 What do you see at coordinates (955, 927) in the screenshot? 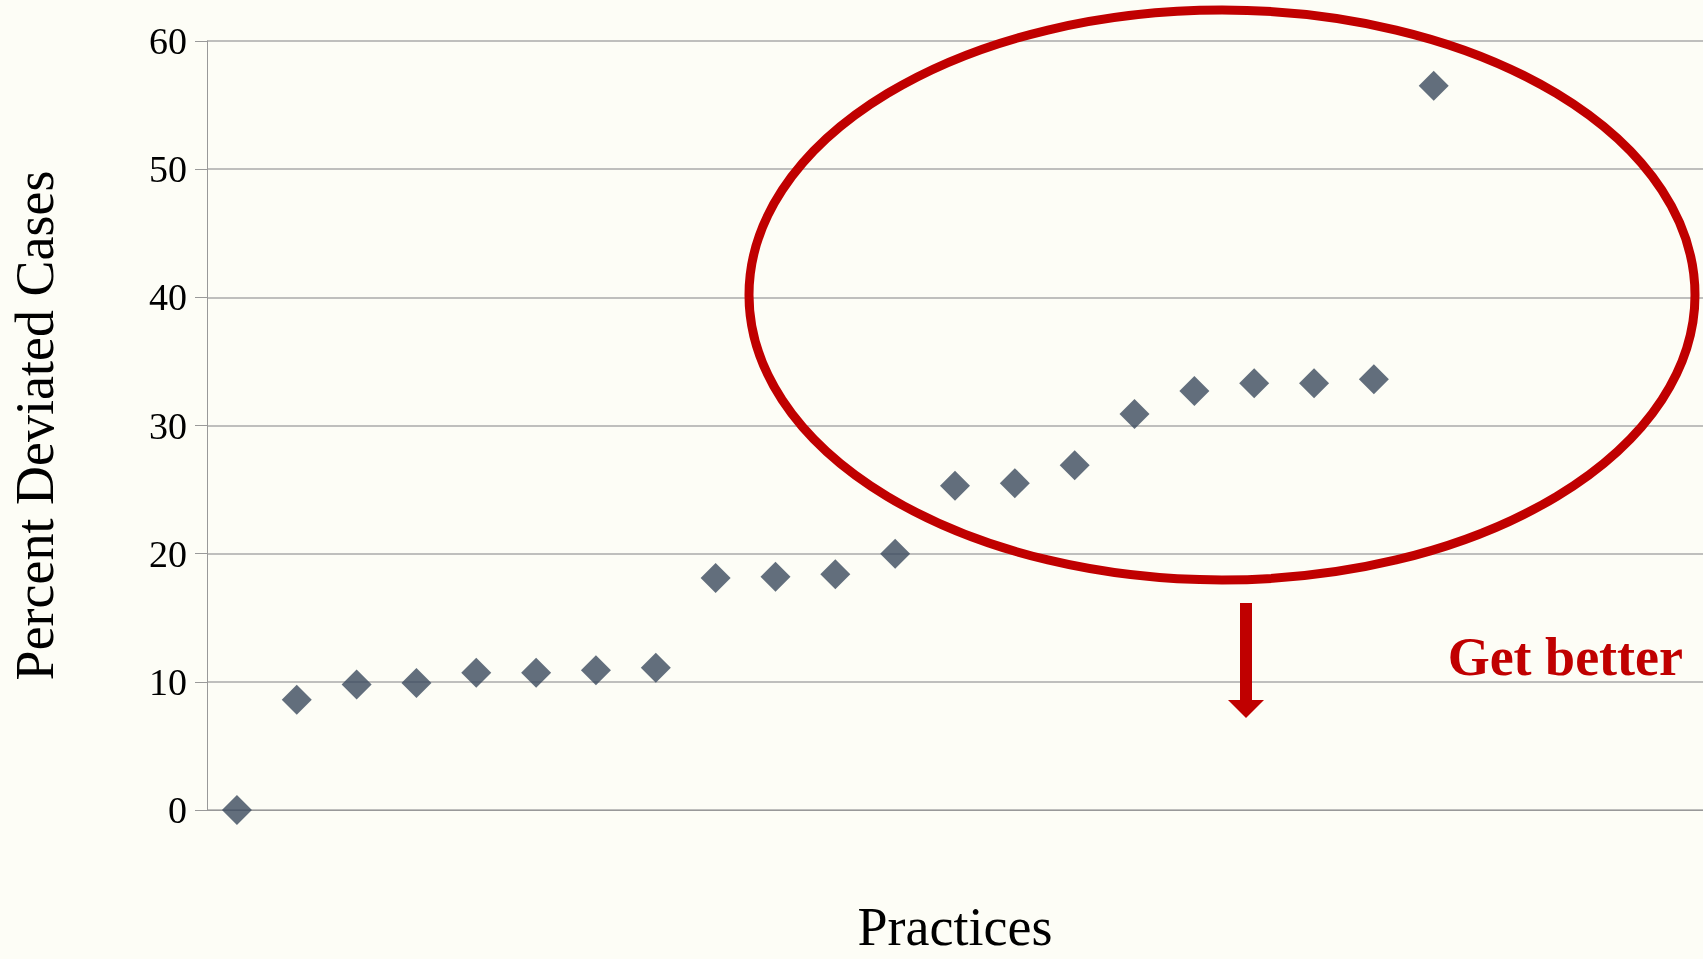
I see `x-axis-title: Practices` at bounding box center [955, 927].